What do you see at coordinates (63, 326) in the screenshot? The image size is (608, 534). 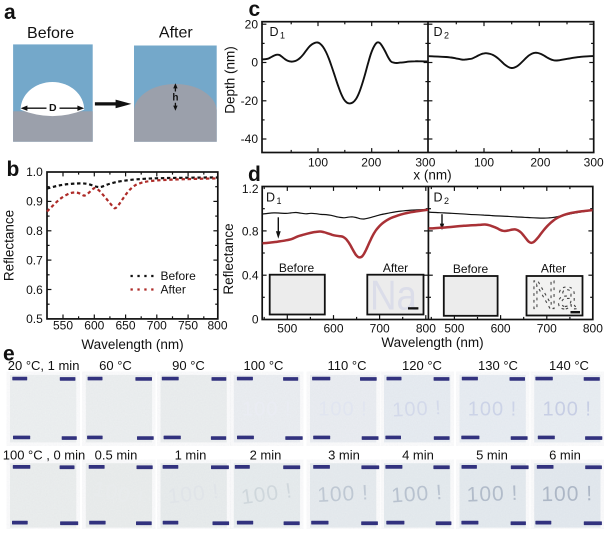 I see `svg-text: 550` at bounding box center [63, 326].